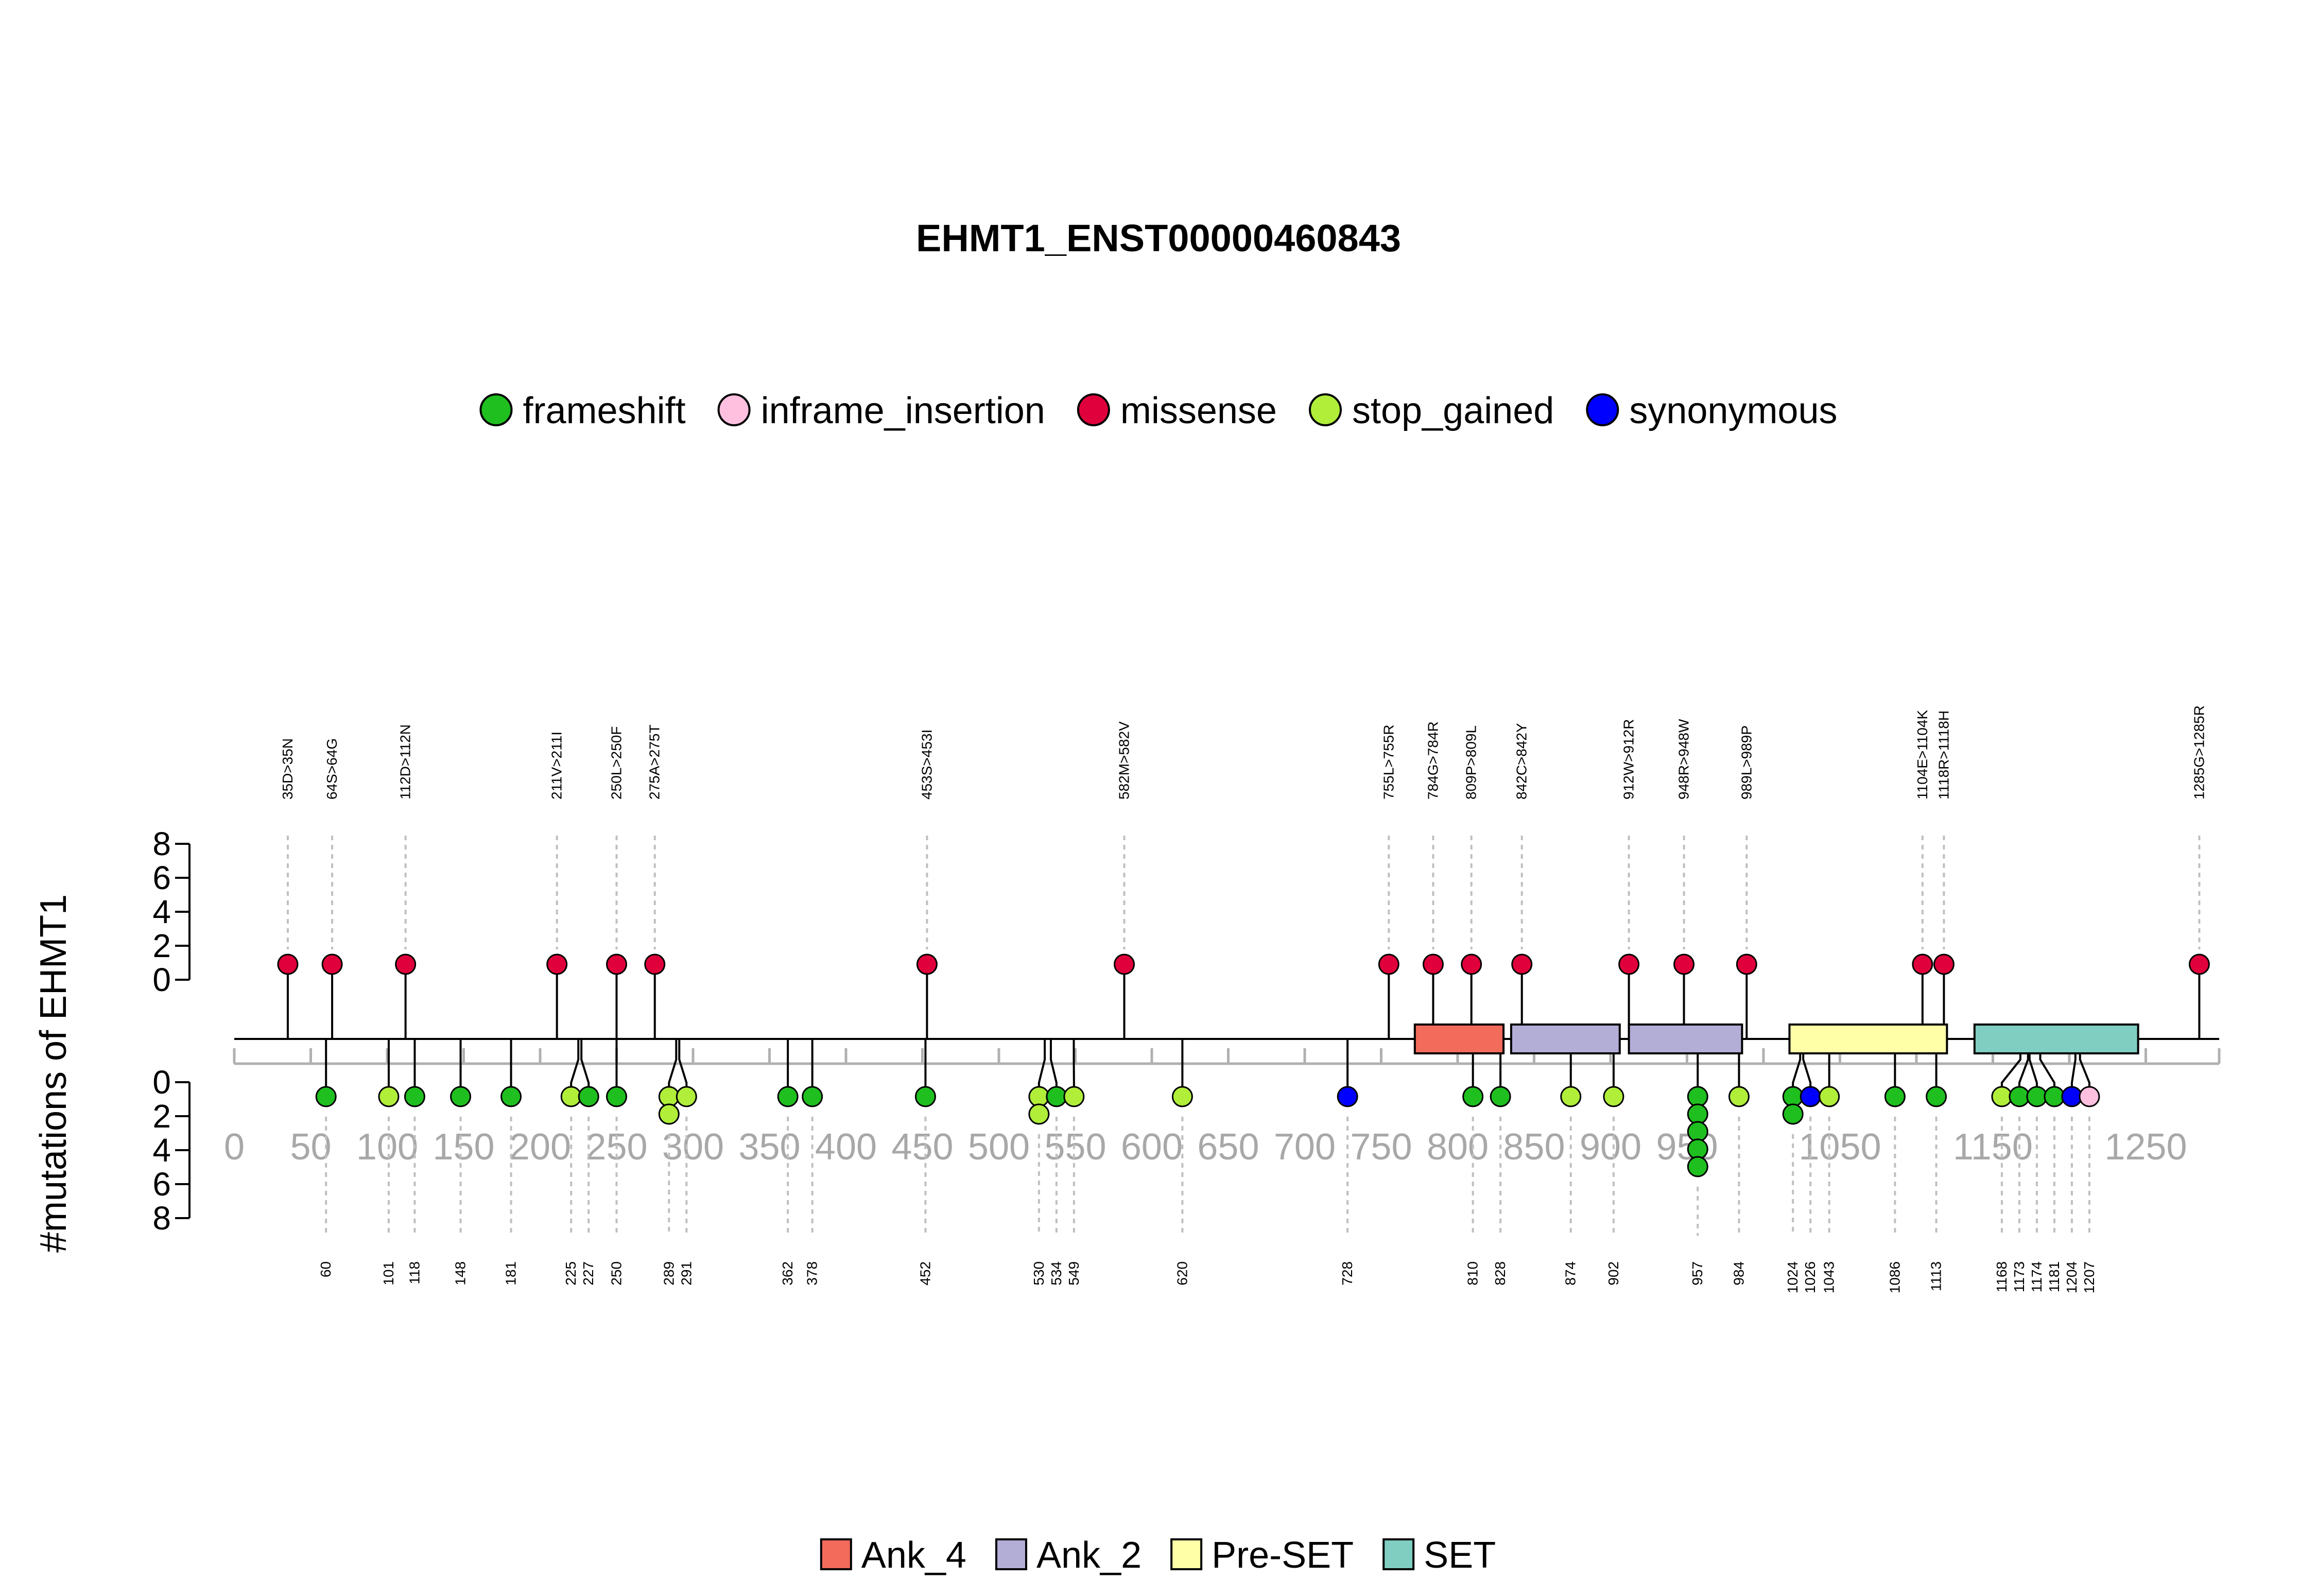  I want to click on x-tick-label: 850, so click(1534, 1147).